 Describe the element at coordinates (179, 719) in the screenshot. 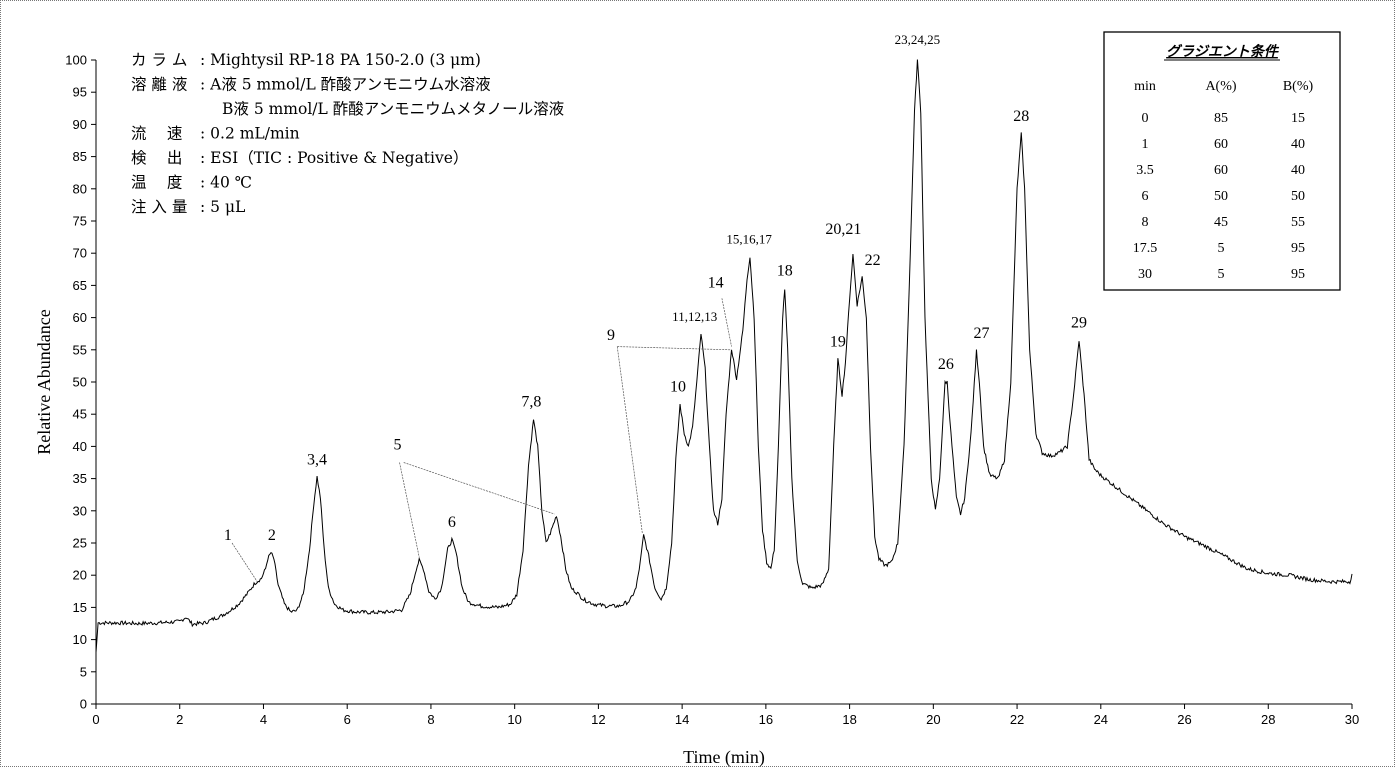

I see `x-tick-label: 2` at that location.